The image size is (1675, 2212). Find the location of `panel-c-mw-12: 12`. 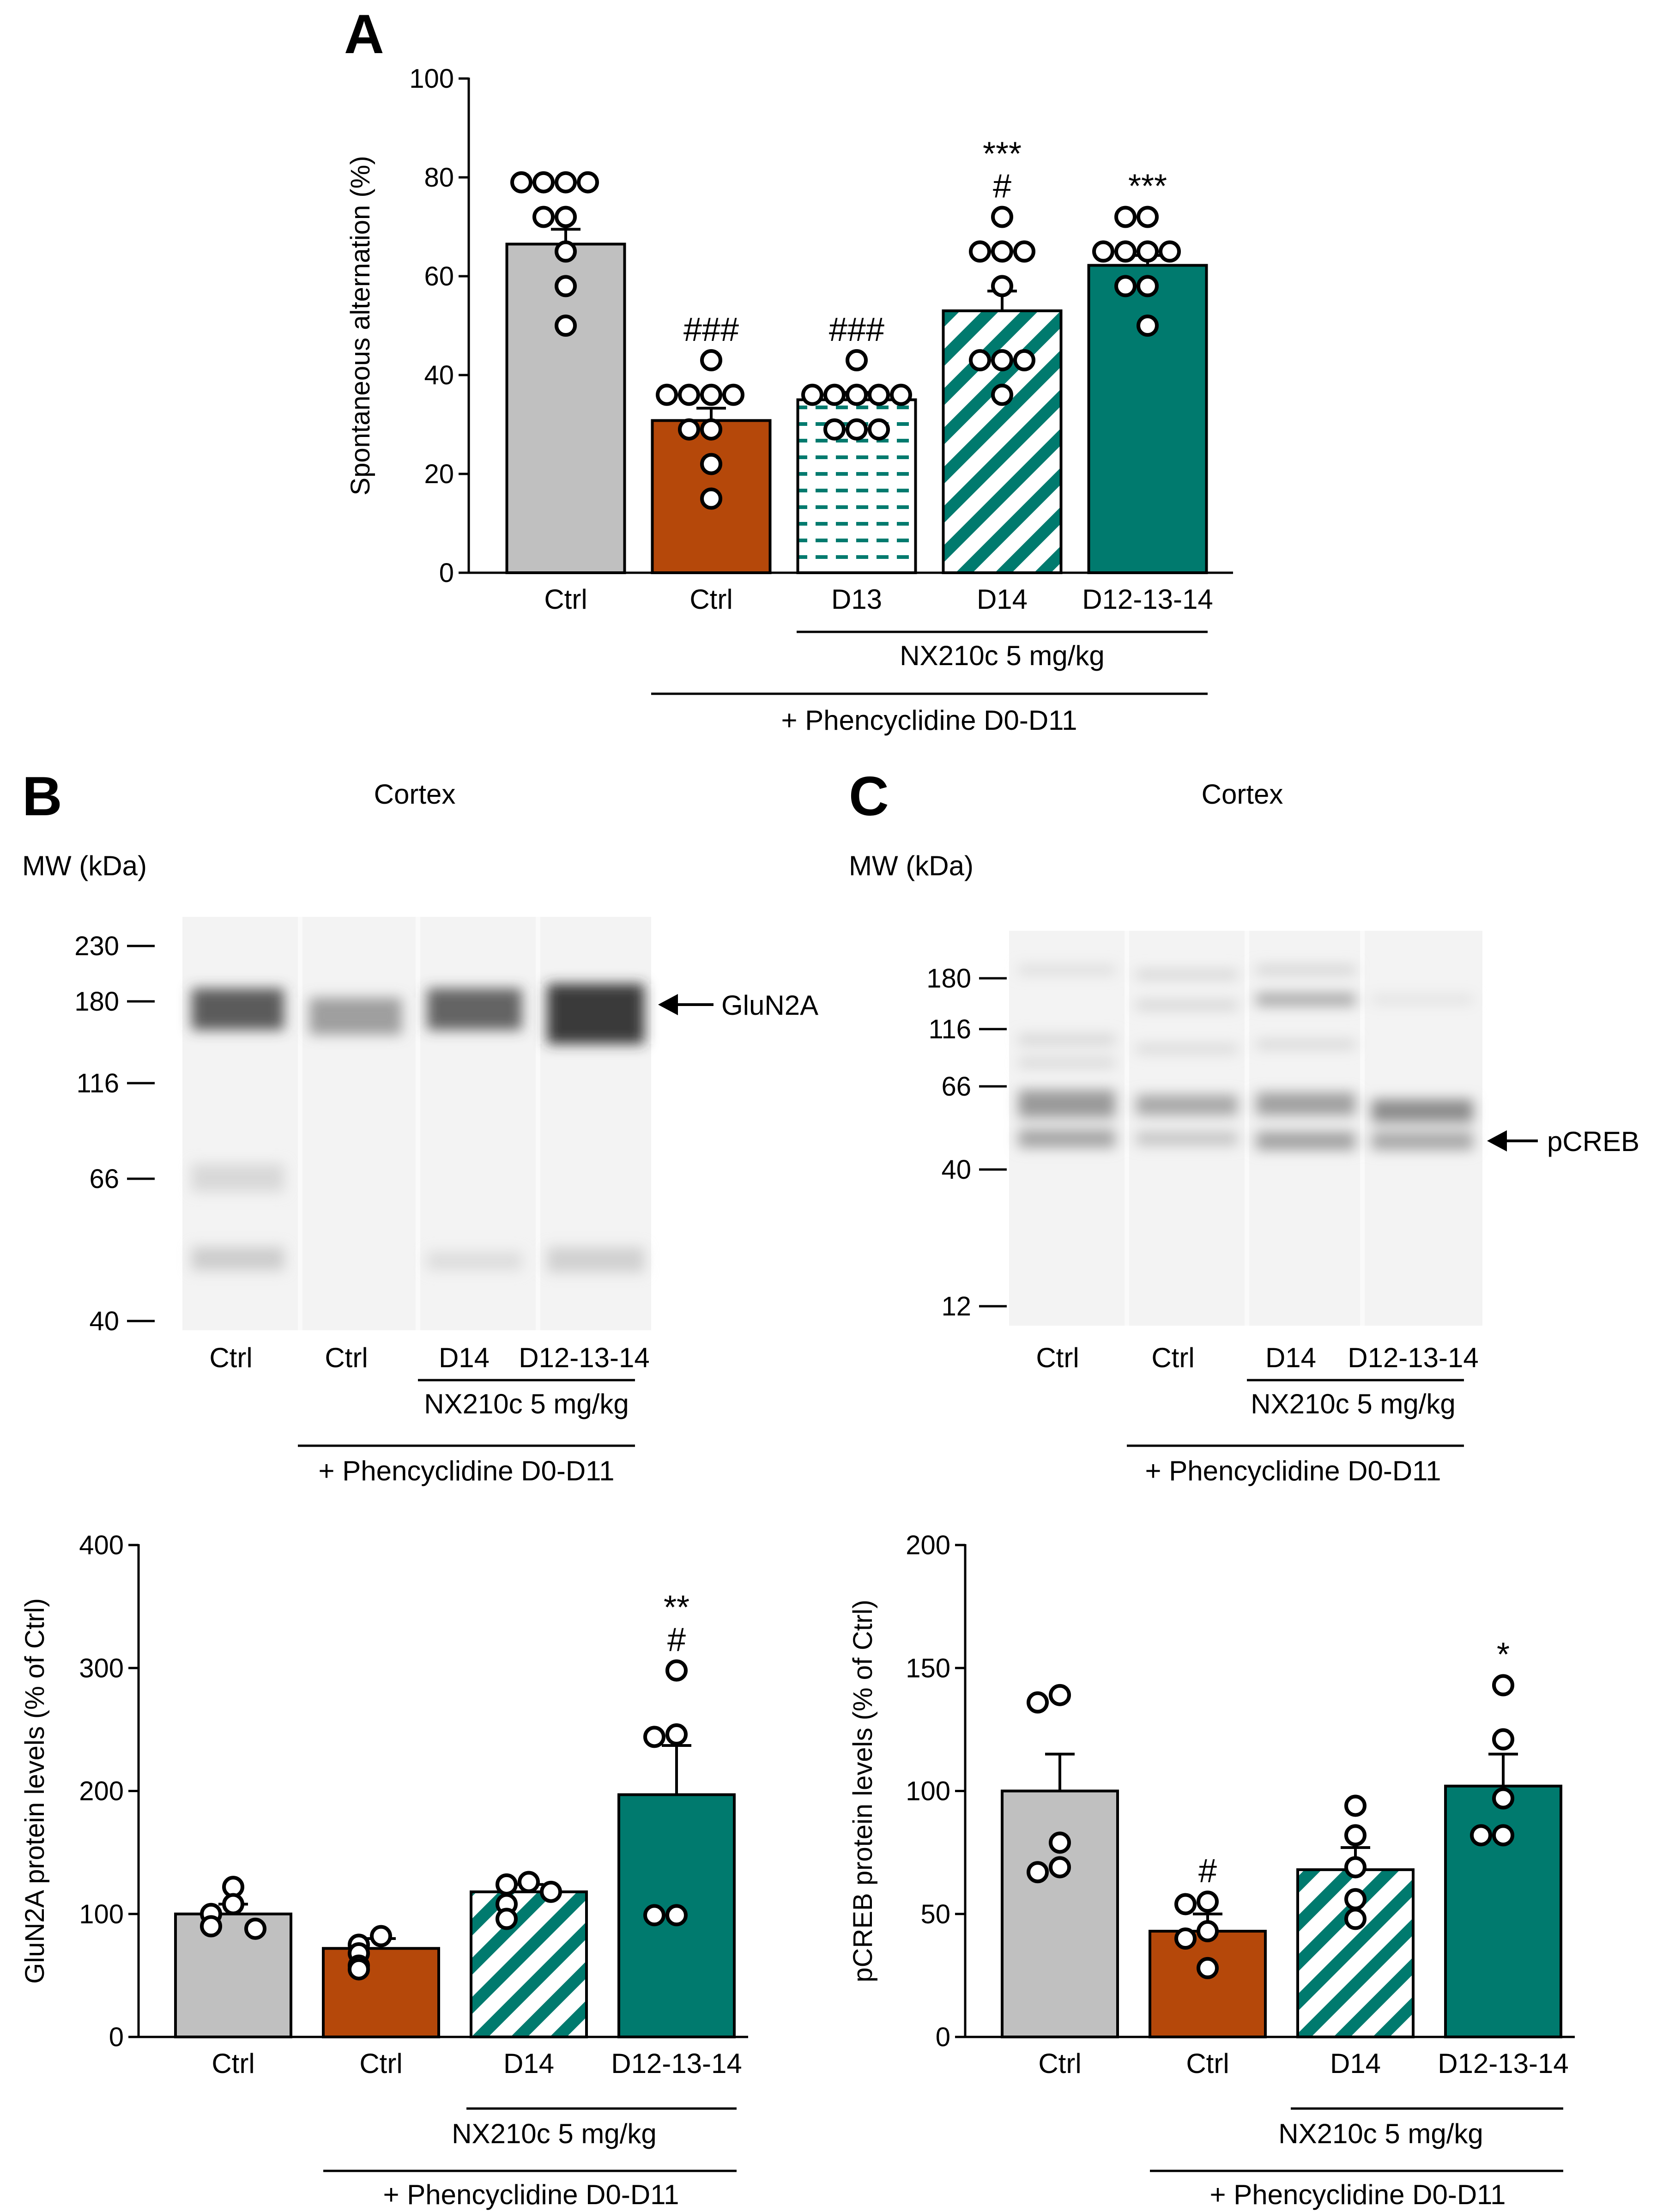

panel-c-mw-12: 12 is located at coordinates (956, 1306).